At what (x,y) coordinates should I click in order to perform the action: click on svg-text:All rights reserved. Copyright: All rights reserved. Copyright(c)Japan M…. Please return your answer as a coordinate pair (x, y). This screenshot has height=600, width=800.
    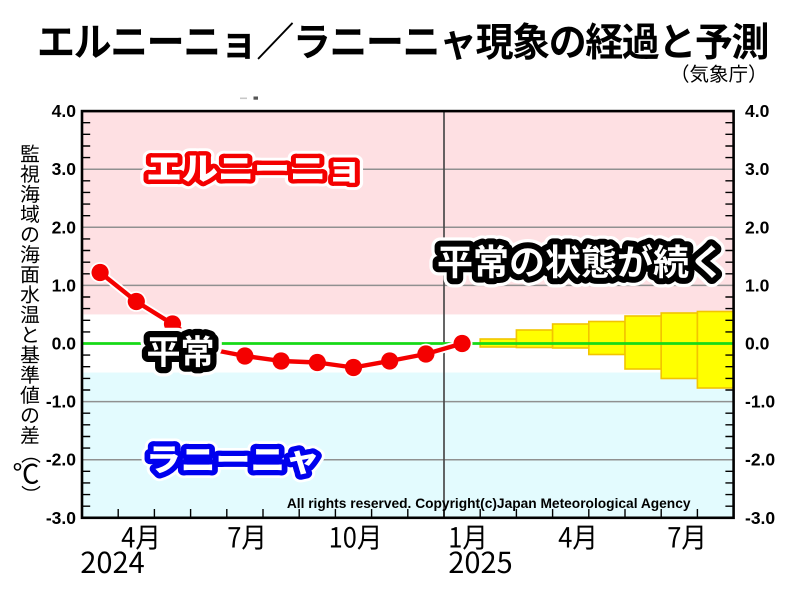
    Looking at the image, I should click on (489, 503).